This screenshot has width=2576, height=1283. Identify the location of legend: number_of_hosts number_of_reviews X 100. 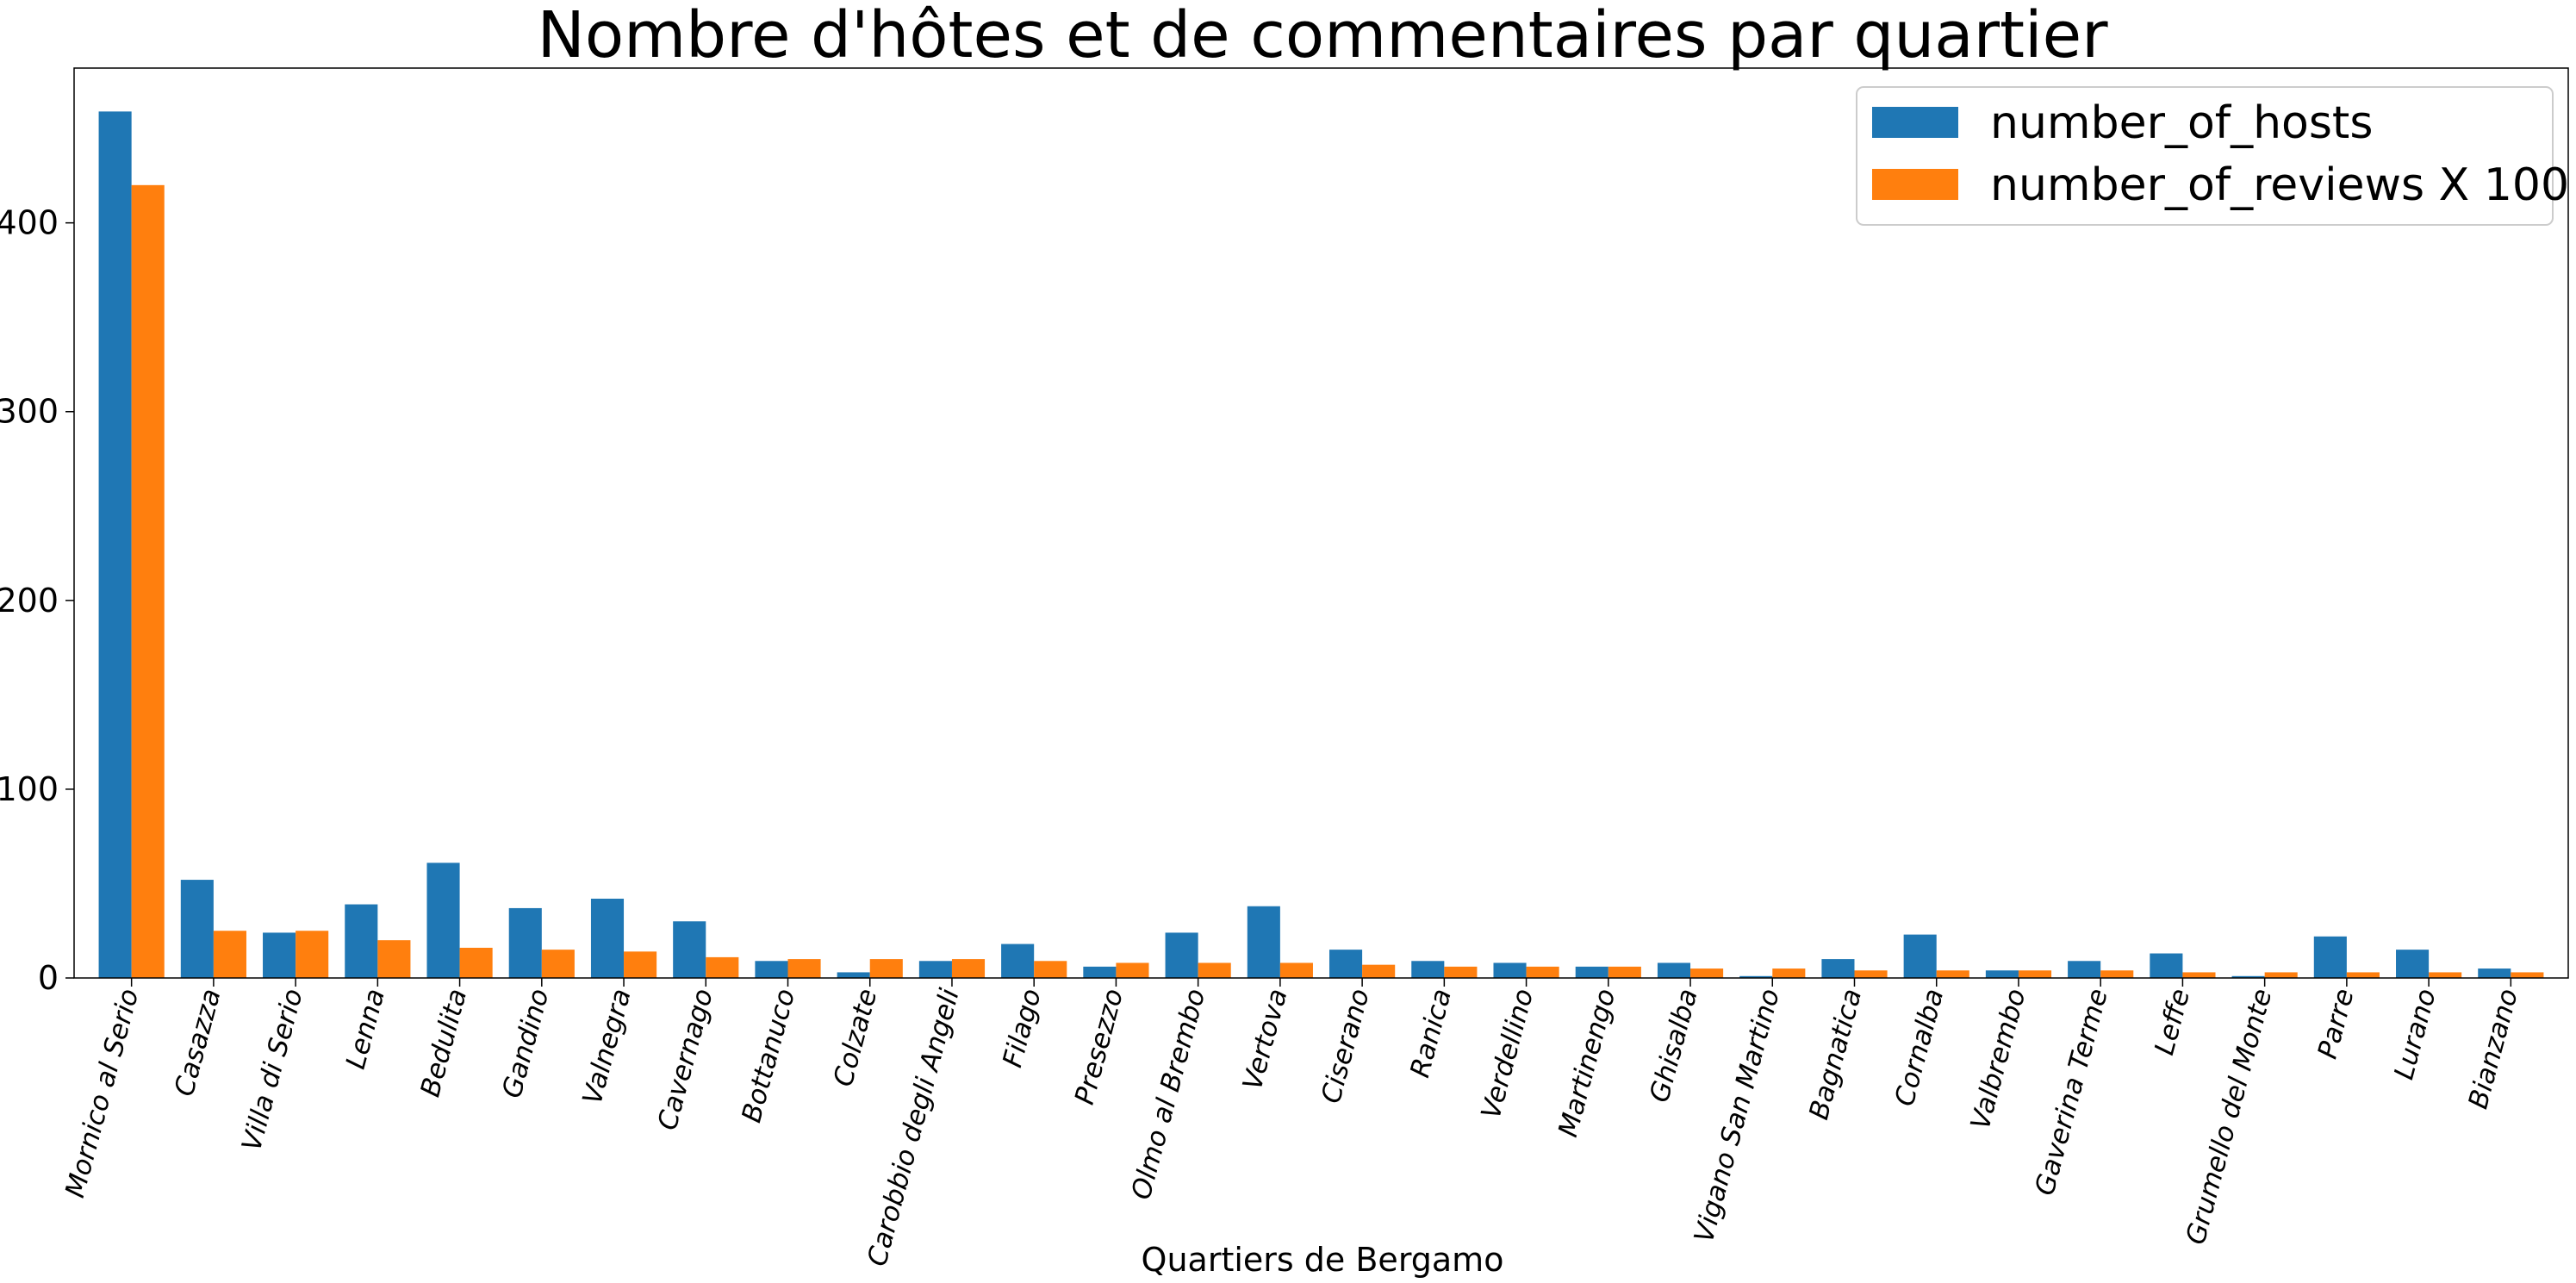
(2213, 156).